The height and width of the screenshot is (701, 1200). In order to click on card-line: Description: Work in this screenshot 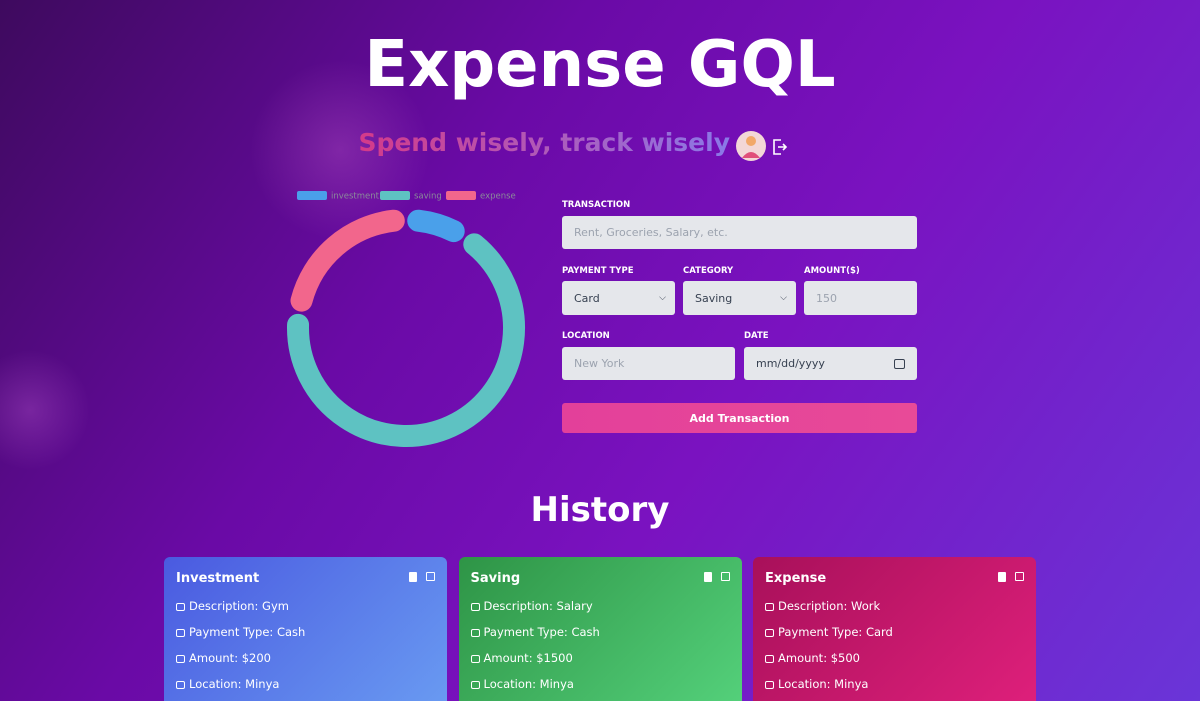, I will do `click(822, 606)`.